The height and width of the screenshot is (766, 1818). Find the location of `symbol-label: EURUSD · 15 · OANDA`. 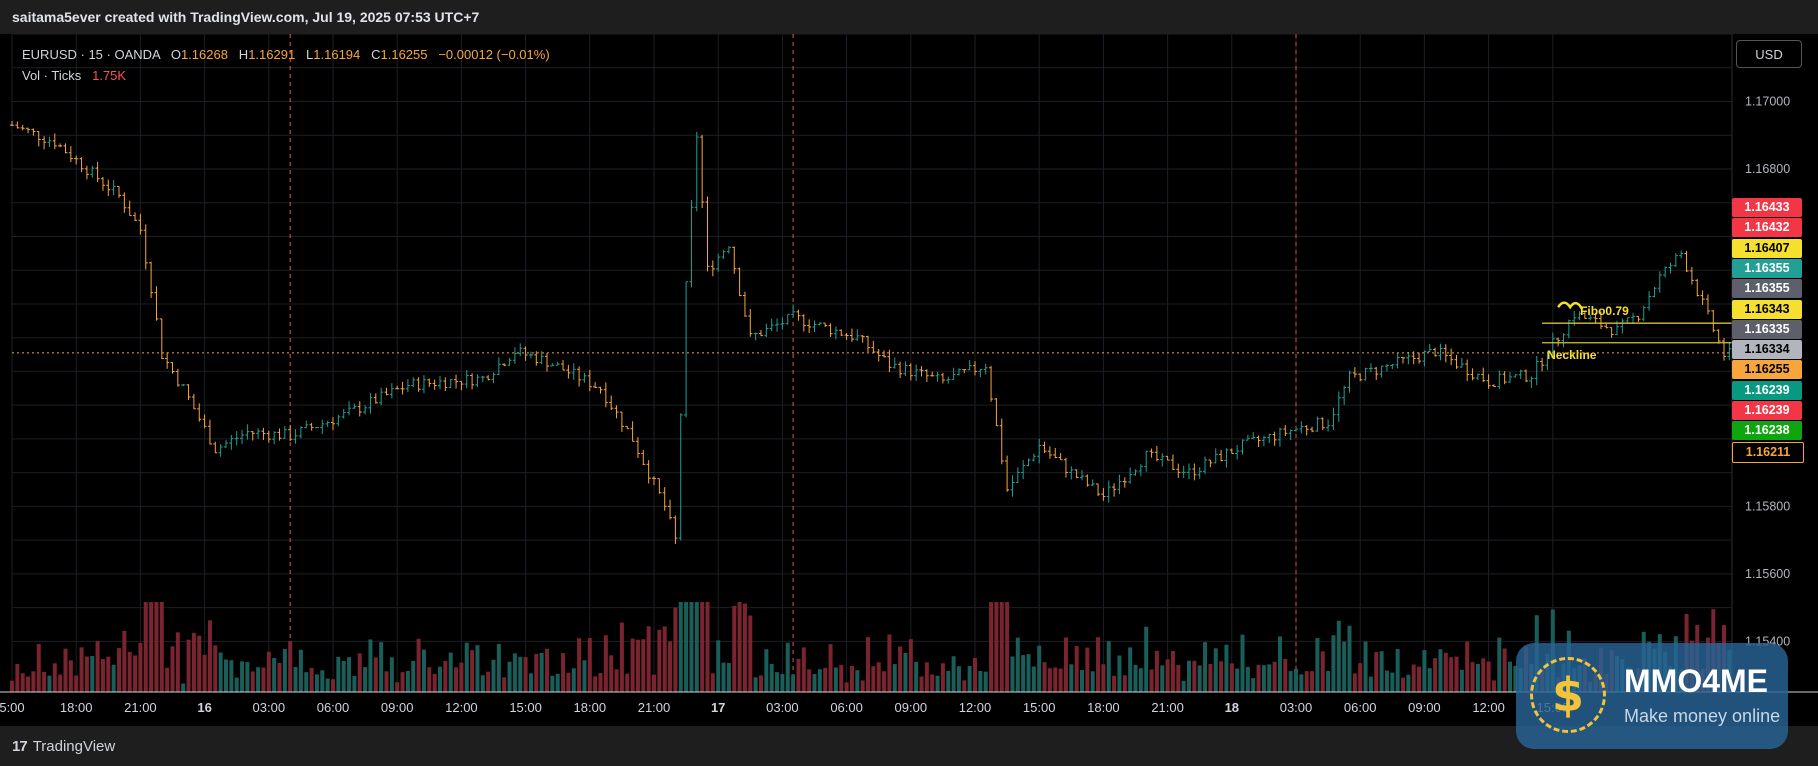

symbol-label: EURUSD · 15 · OANDA is located at coordinates (91, 54).